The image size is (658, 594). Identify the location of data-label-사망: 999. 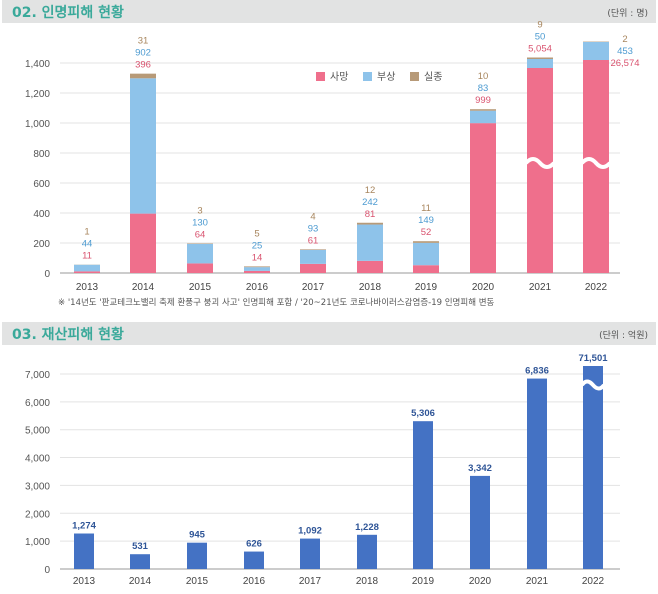
(483, 100).